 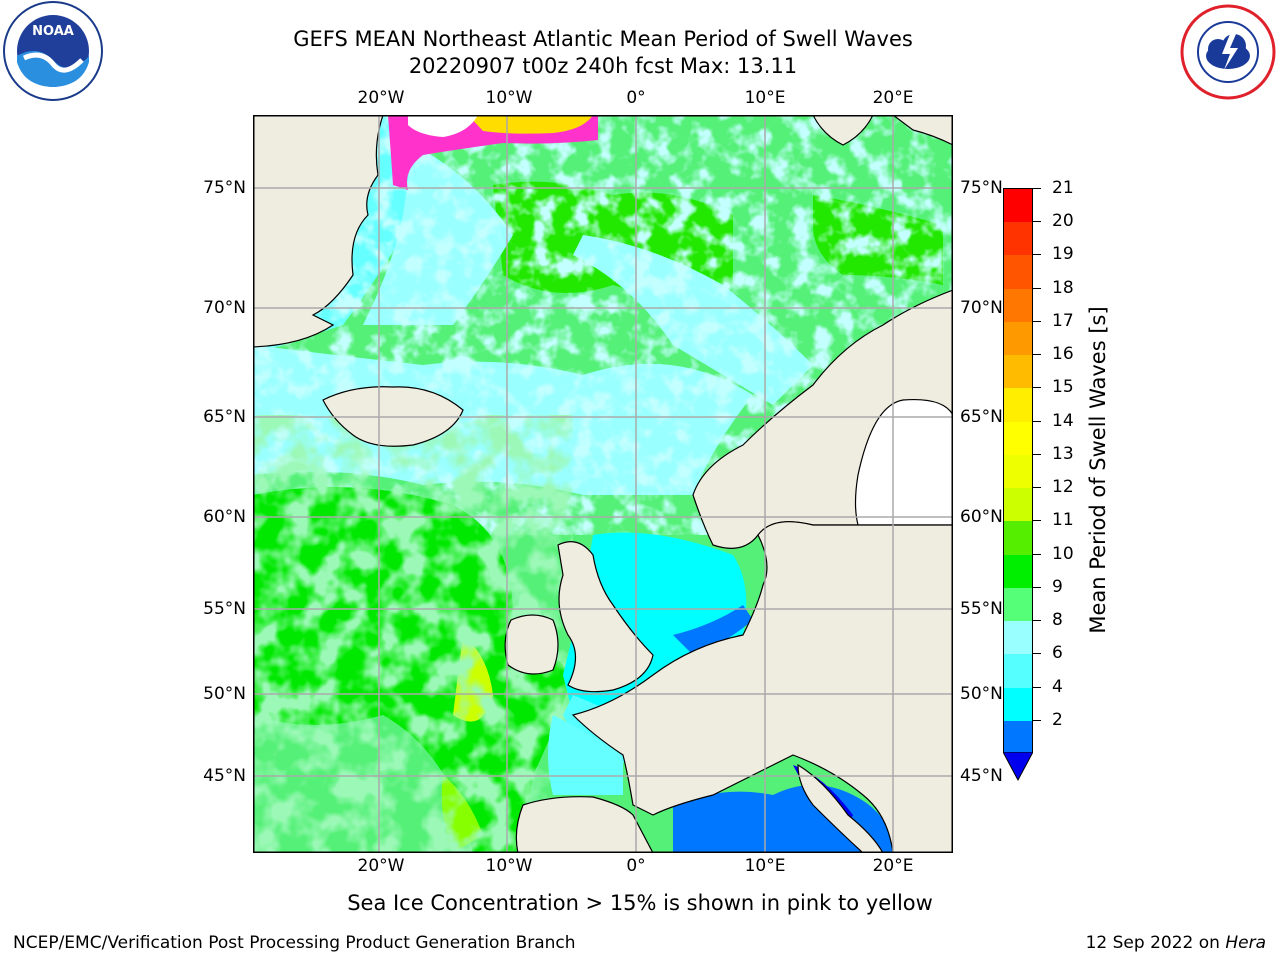 I want to click on lon-label-bottom: 0°, so click(x=636, y=866).